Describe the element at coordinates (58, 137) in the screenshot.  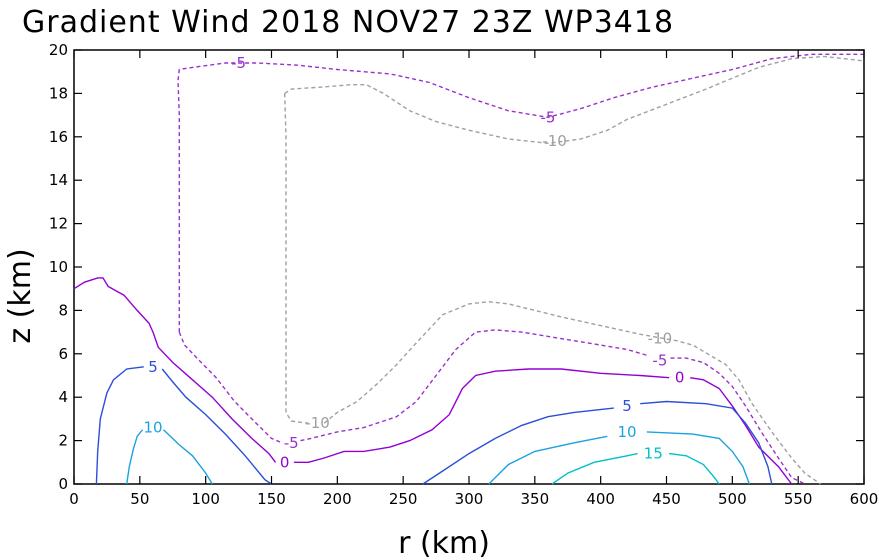
I see `y-tick-label: 16` at that location.